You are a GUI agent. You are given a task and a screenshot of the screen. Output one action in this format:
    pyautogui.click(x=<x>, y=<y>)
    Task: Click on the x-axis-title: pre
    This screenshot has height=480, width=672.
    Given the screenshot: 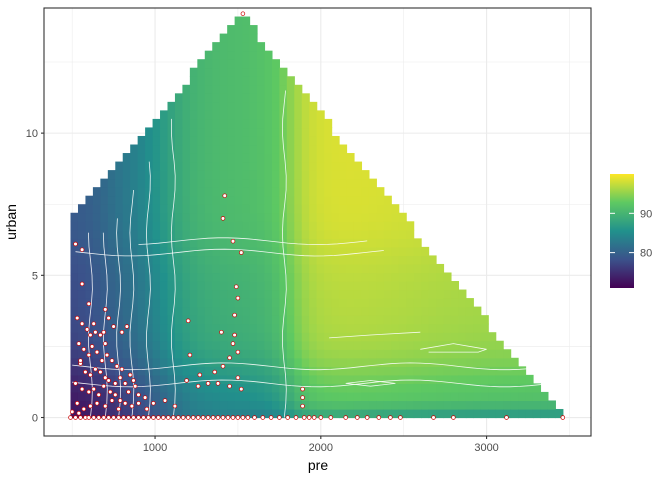 What is the action you would take?
    pyautogui.click(x=318, y=465)
    